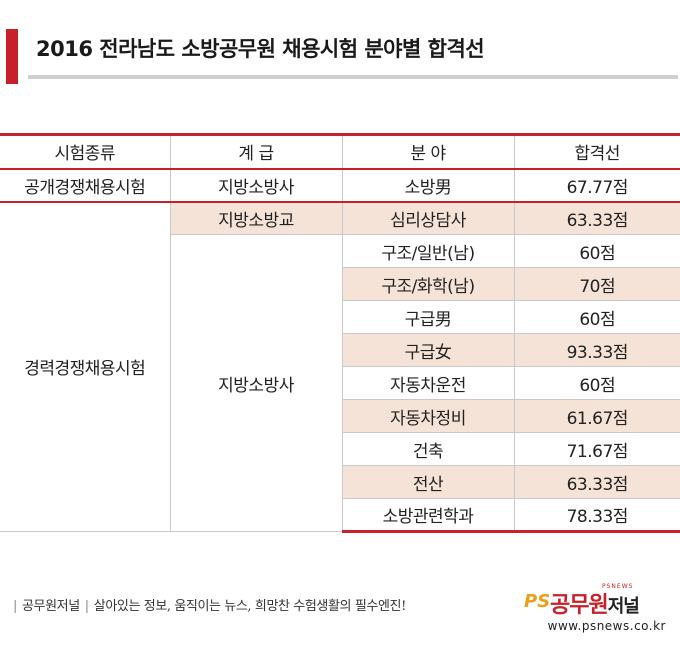  I want to click on field-cell: 구조/일반(남), so click(428, 251).